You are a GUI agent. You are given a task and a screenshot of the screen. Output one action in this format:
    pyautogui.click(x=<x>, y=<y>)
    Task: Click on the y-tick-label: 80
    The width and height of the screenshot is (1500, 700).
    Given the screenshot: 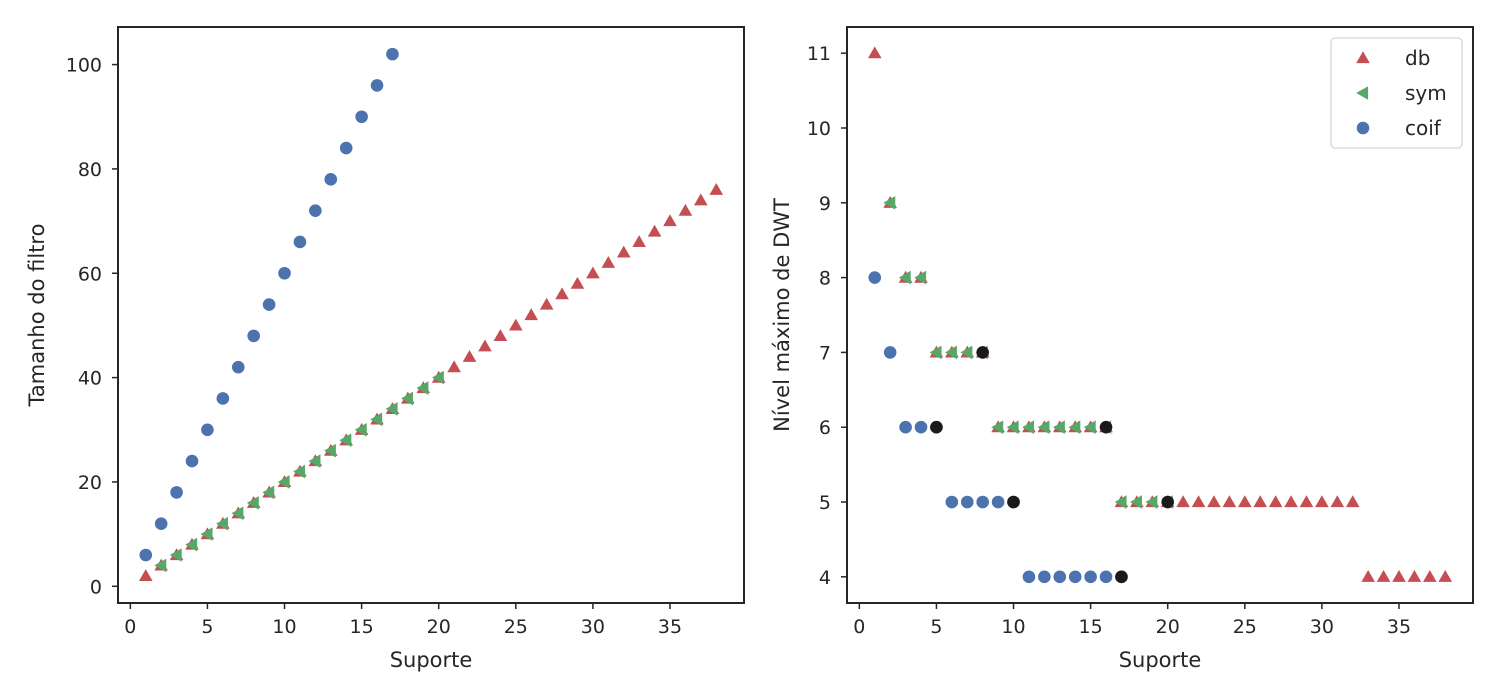 What is the action you would take?
    pyautogui.click(x=90, y=170)
    